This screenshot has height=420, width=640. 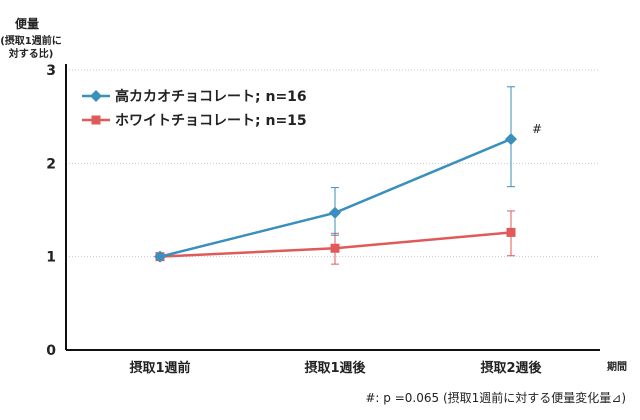 I want to click on x-tick-labels: 摂取1週前 摂取1週後 摂取2週後, so click(x=335, y=368).